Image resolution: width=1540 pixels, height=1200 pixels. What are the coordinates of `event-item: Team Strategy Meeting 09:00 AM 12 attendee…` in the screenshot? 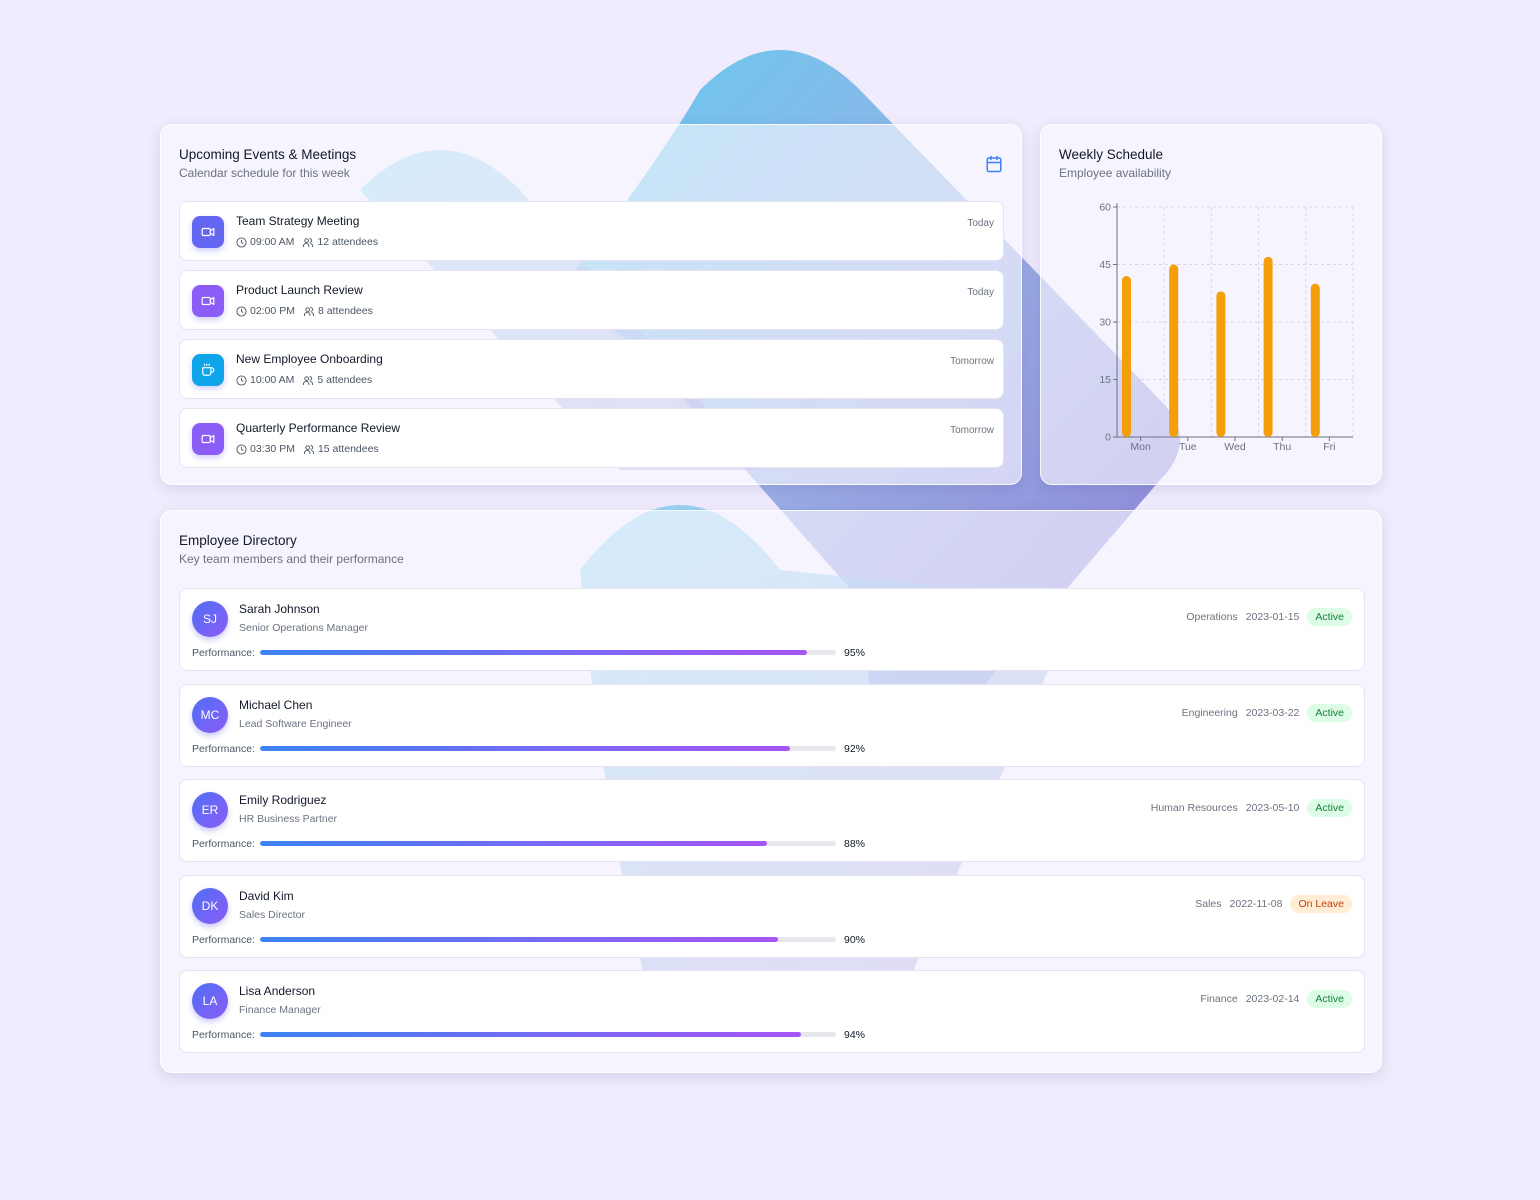 It's located at (591, 231).